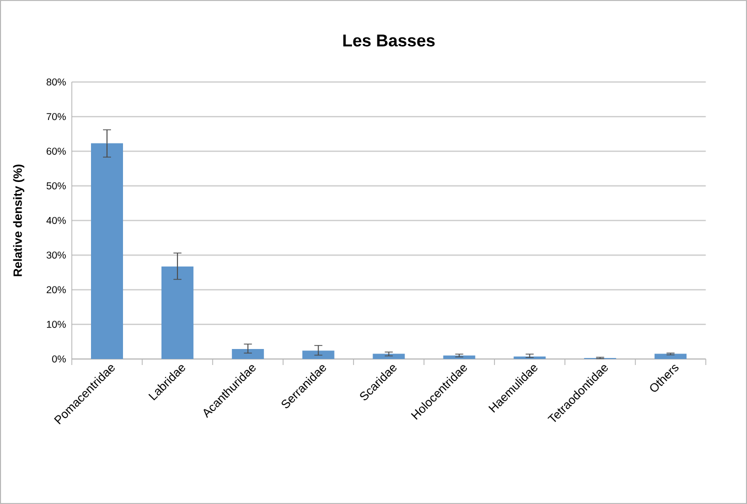 The width and height of the screenshot is (747, 504). What do you see at coordinates (56, 151) in the screenshot?
I see `y-tick-label: 60%` at bounding box center [56, 151].